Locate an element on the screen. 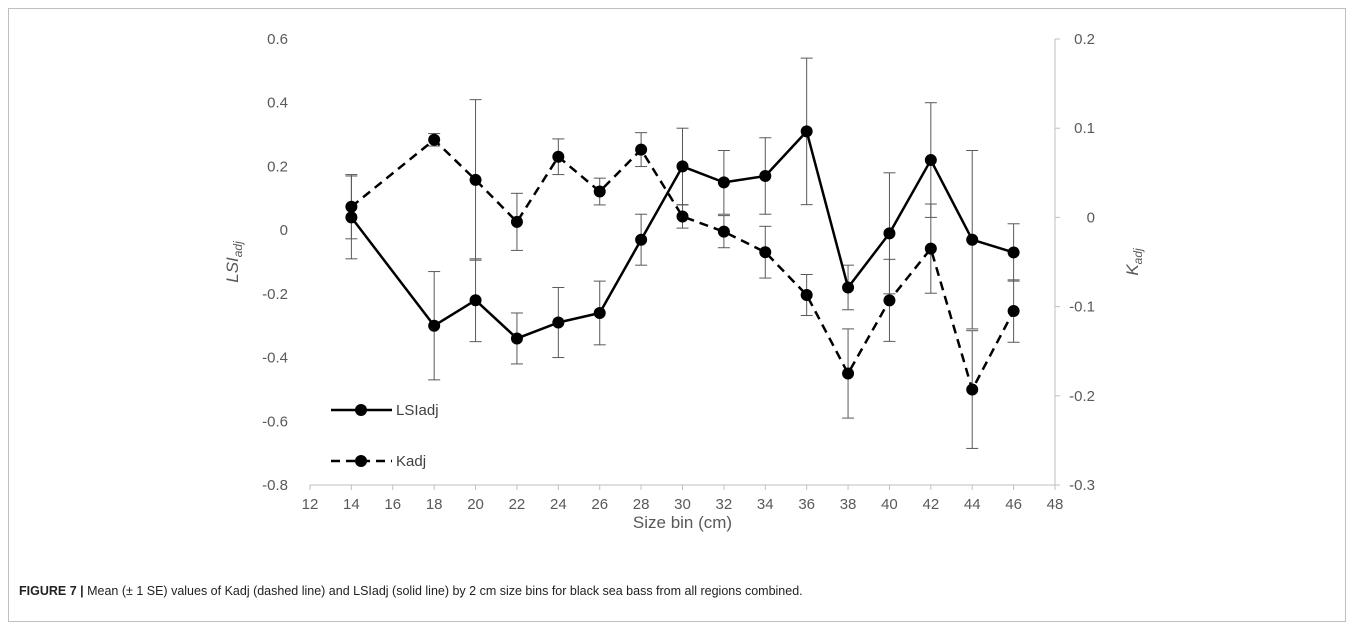 Image resolution: width=1357 pixels, height=631 pixels. legend-kadj-label: Kadj is located at coordinates (411, 461).